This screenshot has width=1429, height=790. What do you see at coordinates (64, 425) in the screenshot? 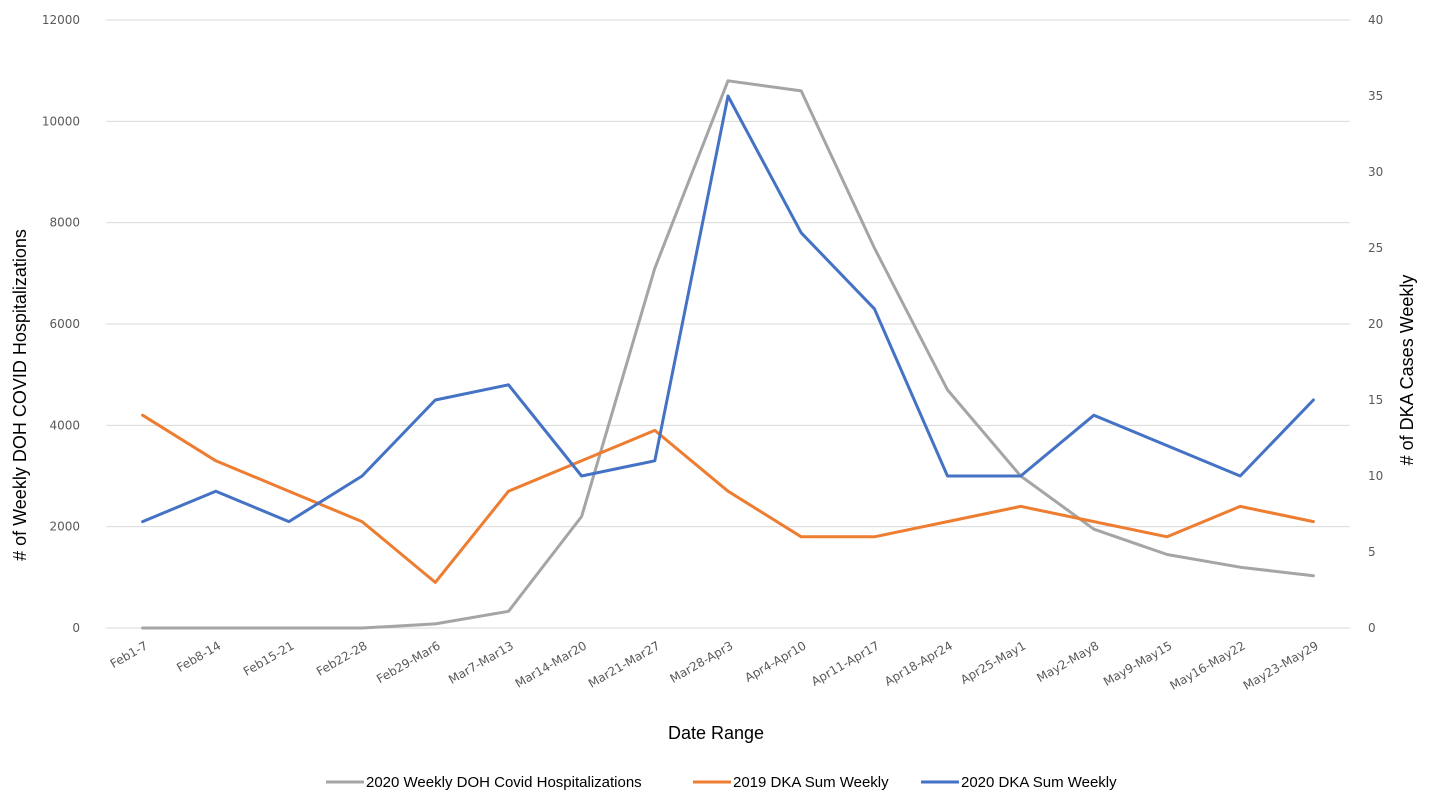
I see `y-left-tick-label: 4000` at bounding box center [64, 425].